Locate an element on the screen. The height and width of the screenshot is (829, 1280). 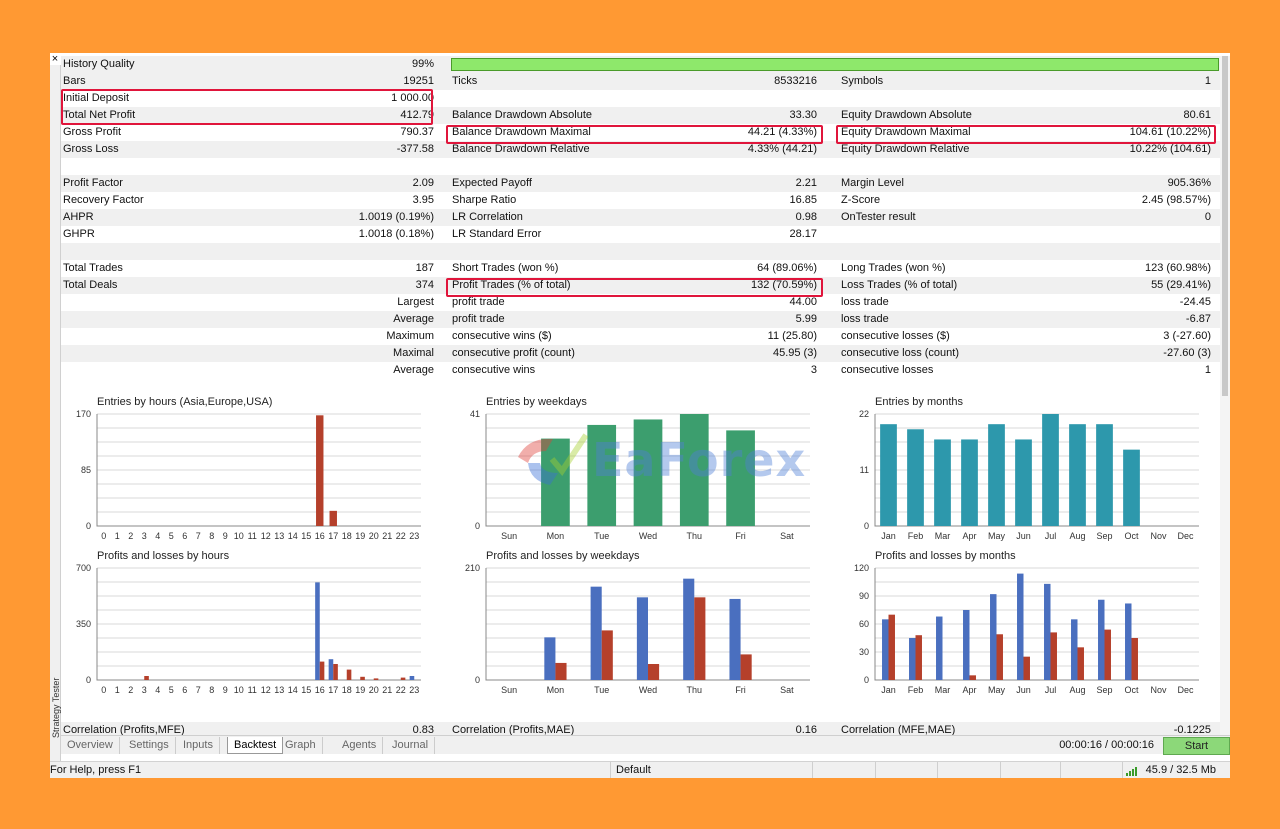
x-tick-label: Sat is located at coordinates (787, 536).